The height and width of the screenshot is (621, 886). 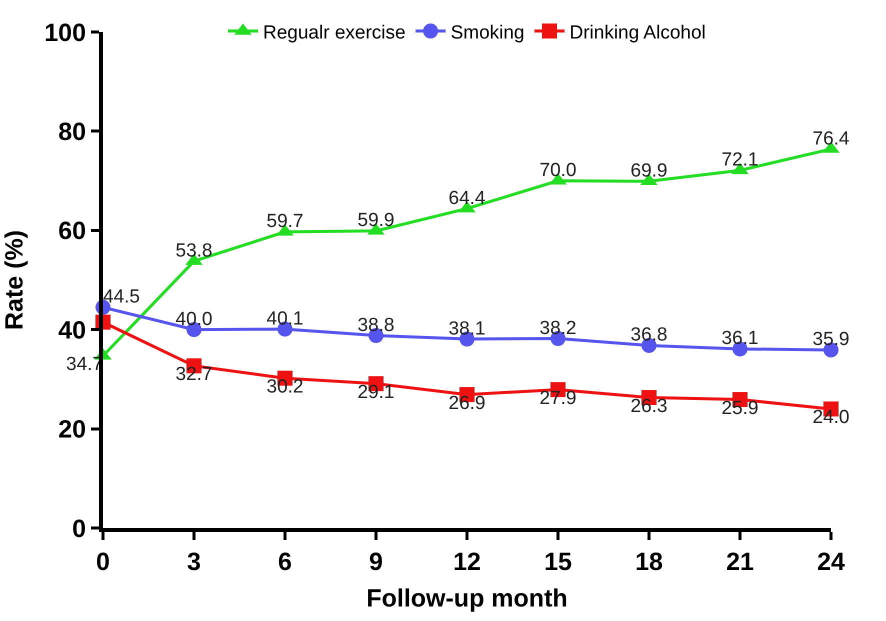 What do you see at coordinates (285, 319) in the screenshot?
I see `data-label: 40.1` at bounding box center [285, 319].